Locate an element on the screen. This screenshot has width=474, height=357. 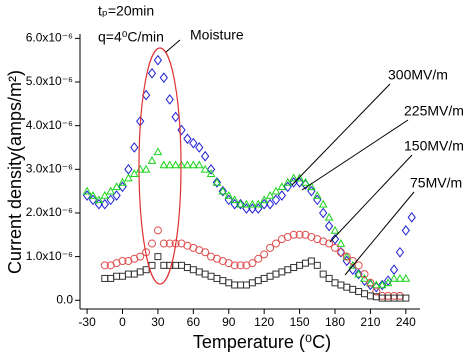
y-tick-label: 2.0x10⁻⁶ is located at coordinates (49, 212).